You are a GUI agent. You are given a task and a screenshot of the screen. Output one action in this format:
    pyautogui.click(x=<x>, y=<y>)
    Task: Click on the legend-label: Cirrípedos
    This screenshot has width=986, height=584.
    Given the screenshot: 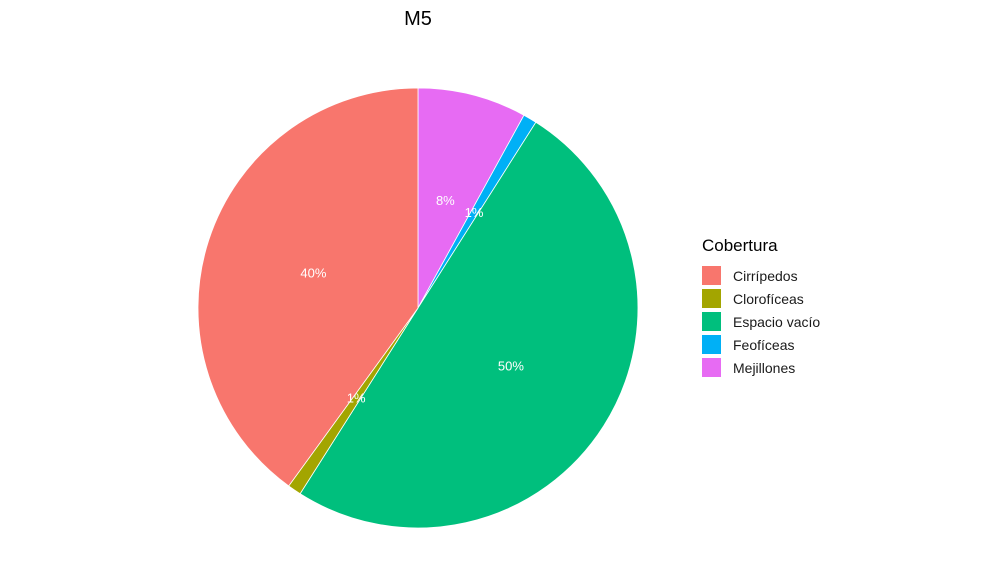 What is the action you would take?
    pyautogui.click(x=765, y=275)
    